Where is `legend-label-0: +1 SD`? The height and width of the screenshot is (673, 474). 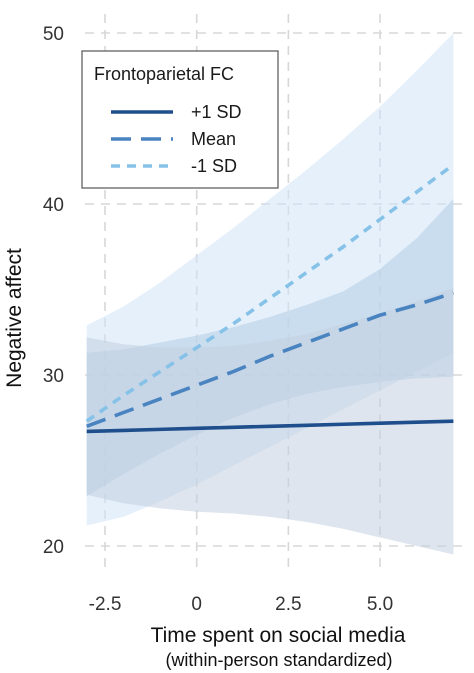
legend-label-0: +1 SD is located at coordinates (216, 112).